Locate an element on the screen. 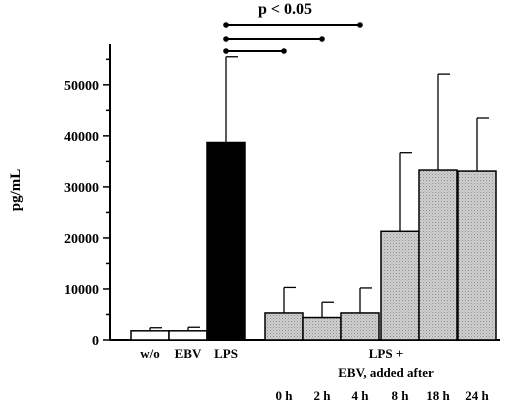 Image resolution: width=520 pixels, height=404 pixels. x-tick-label: 18 h is located at coordinates (438, 395).